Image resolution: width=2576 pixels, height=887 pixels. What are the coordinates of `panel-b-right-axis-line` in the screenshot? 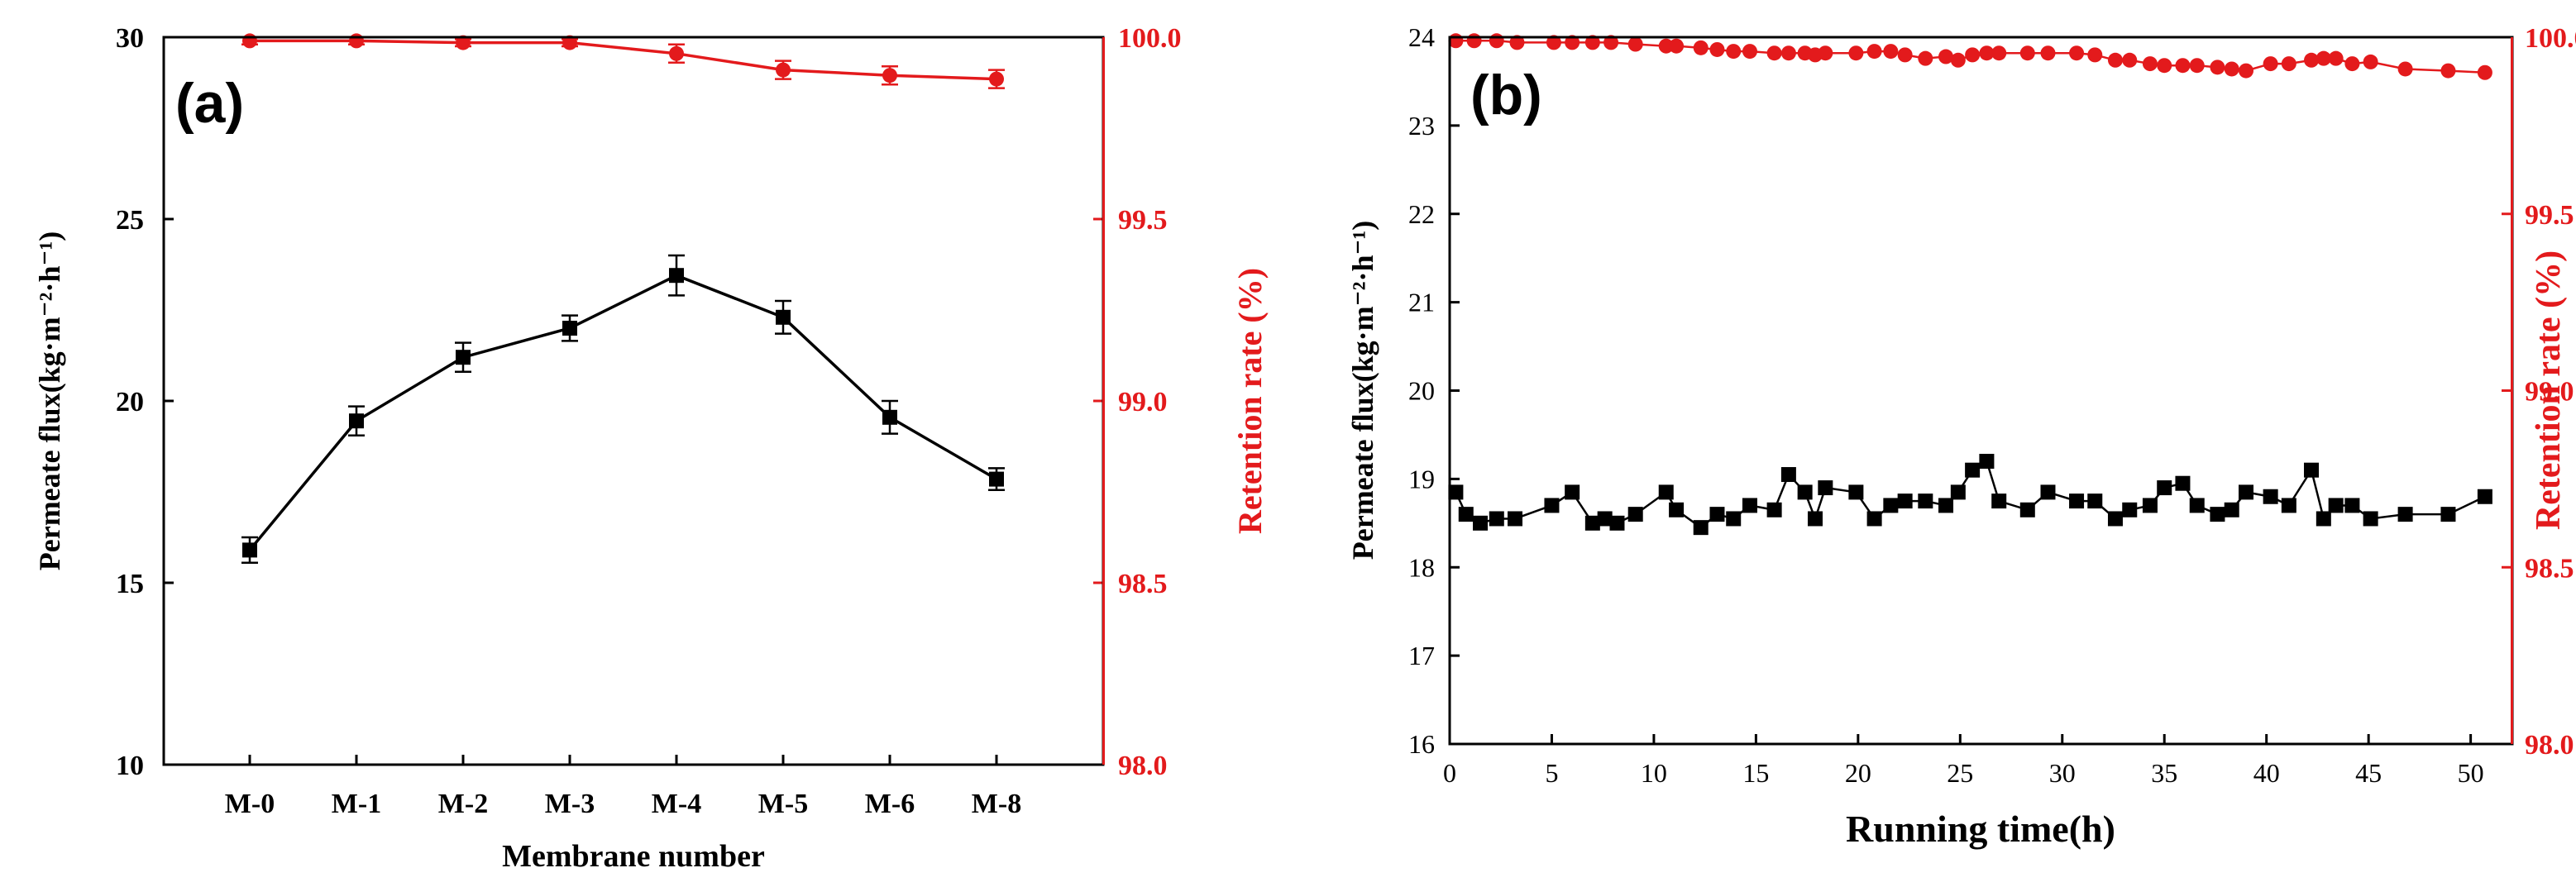 It's located at (2512, 390).